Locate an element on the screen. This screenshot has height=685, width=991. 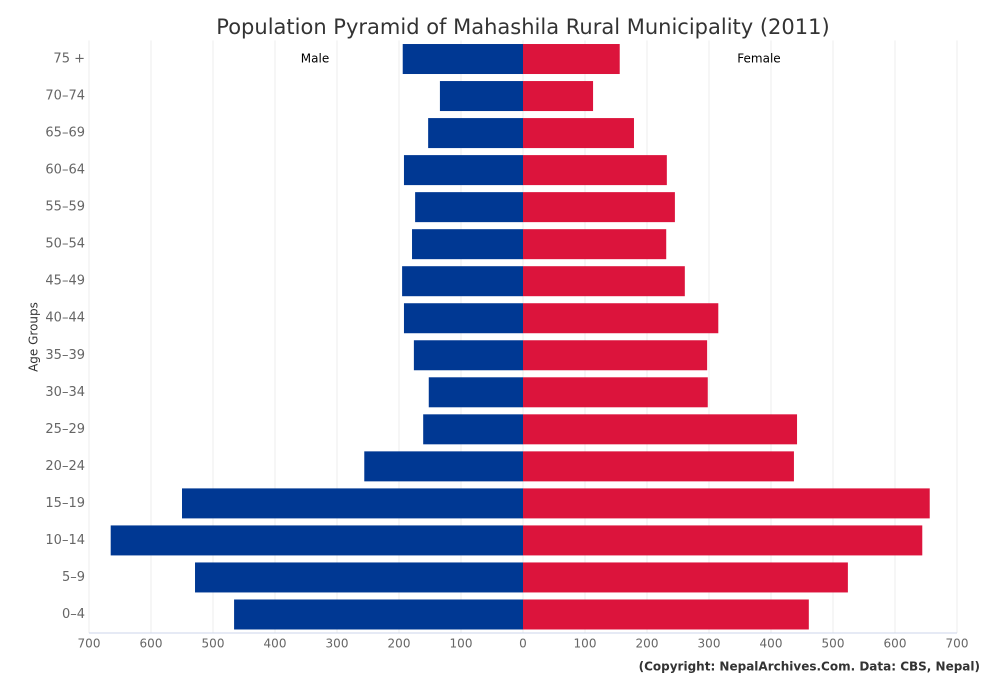
y-tick-label: 20–24 is located at coordinates (65, 466).